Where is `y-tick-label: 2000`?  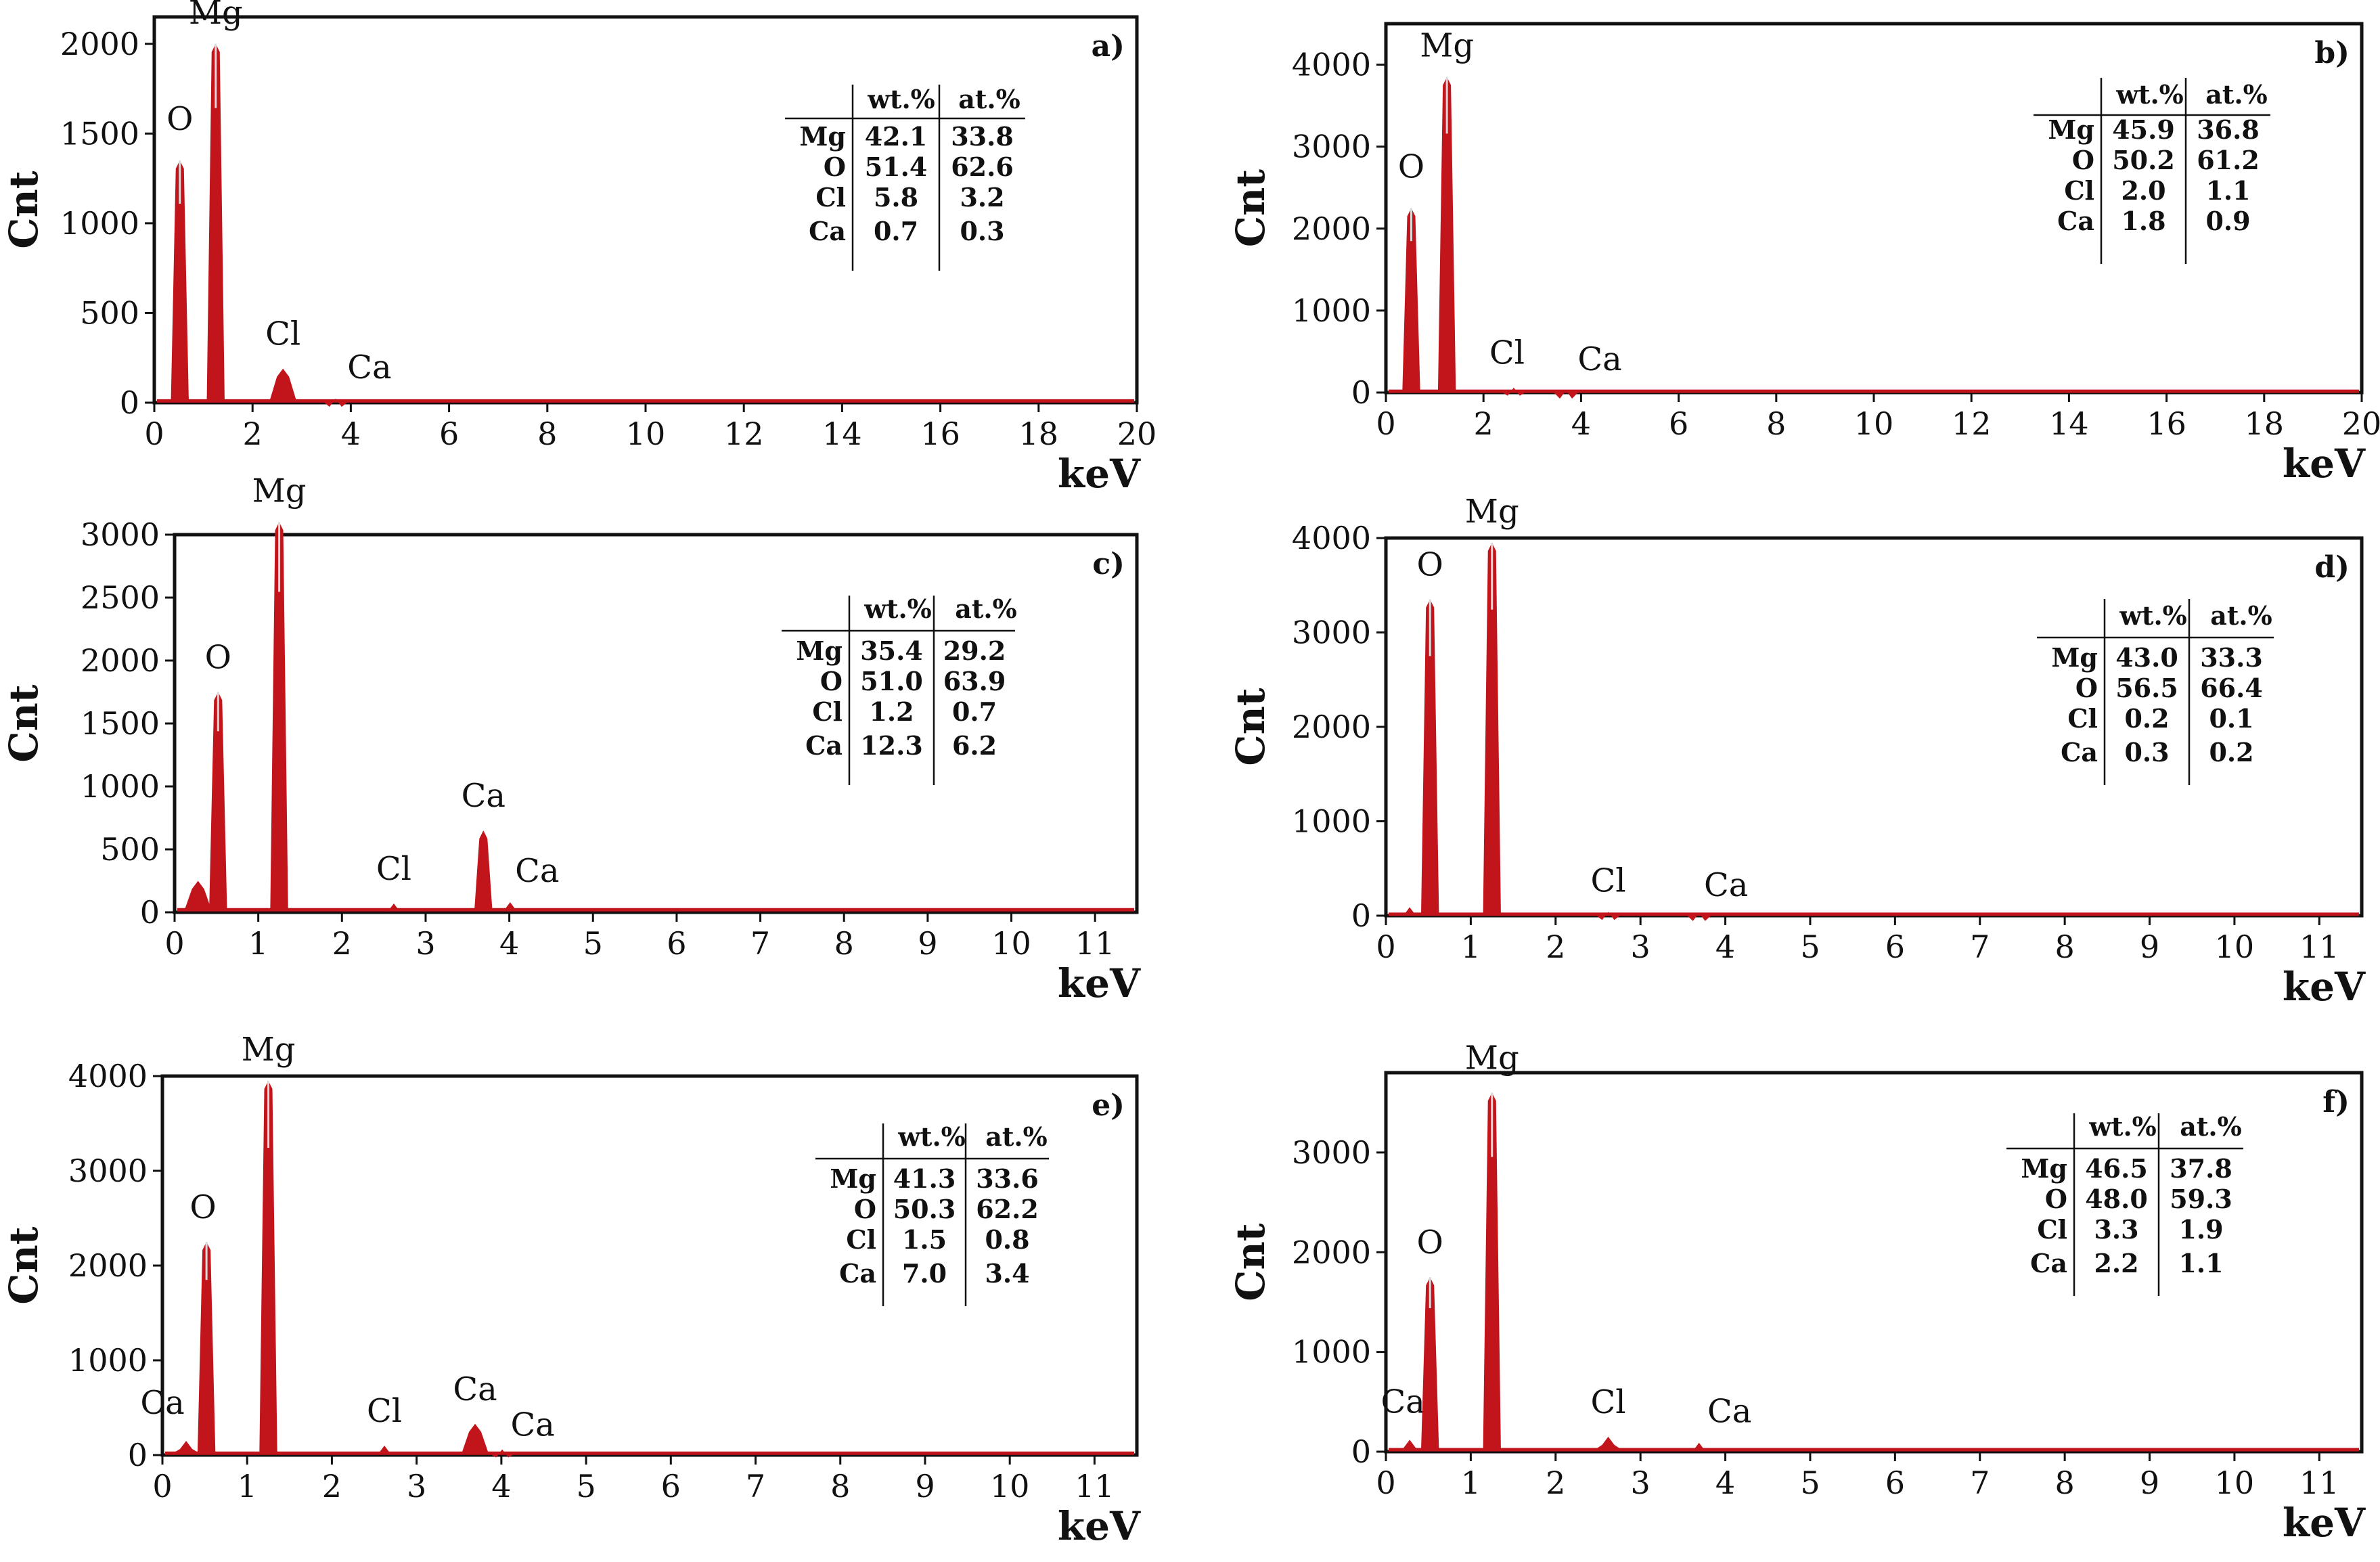
y-tick-label: 2000 is located at coordinates (108, 1265).